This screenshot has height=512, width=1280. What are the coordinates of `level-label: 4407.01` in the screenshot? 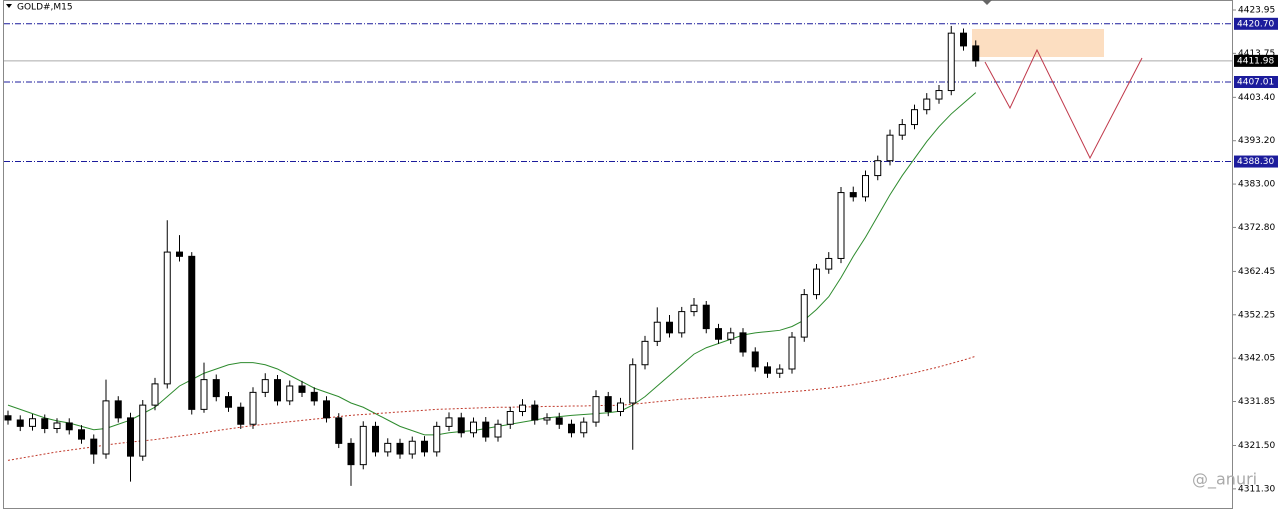 It's located at (1255, 83).